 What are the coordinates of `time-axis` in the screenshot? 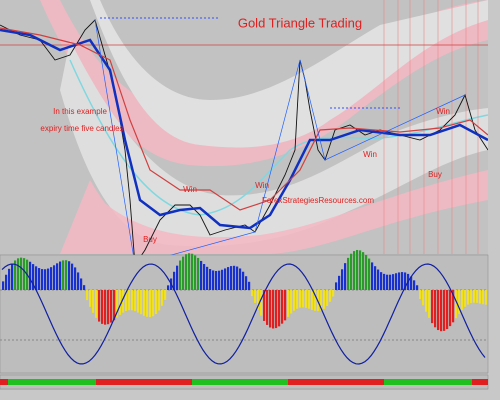 It's located at (250, 395).